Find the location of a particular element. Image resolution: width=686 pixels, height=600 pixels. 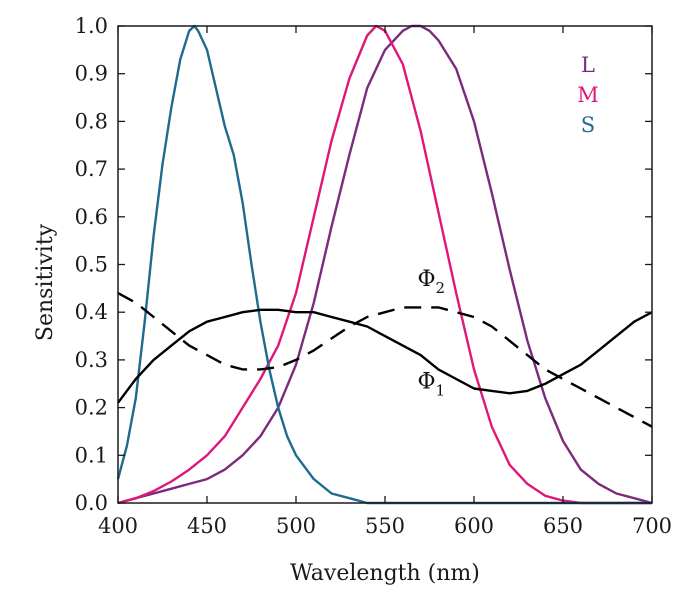

y-tick-label: 0.7 is located at coordinates (91, 169).